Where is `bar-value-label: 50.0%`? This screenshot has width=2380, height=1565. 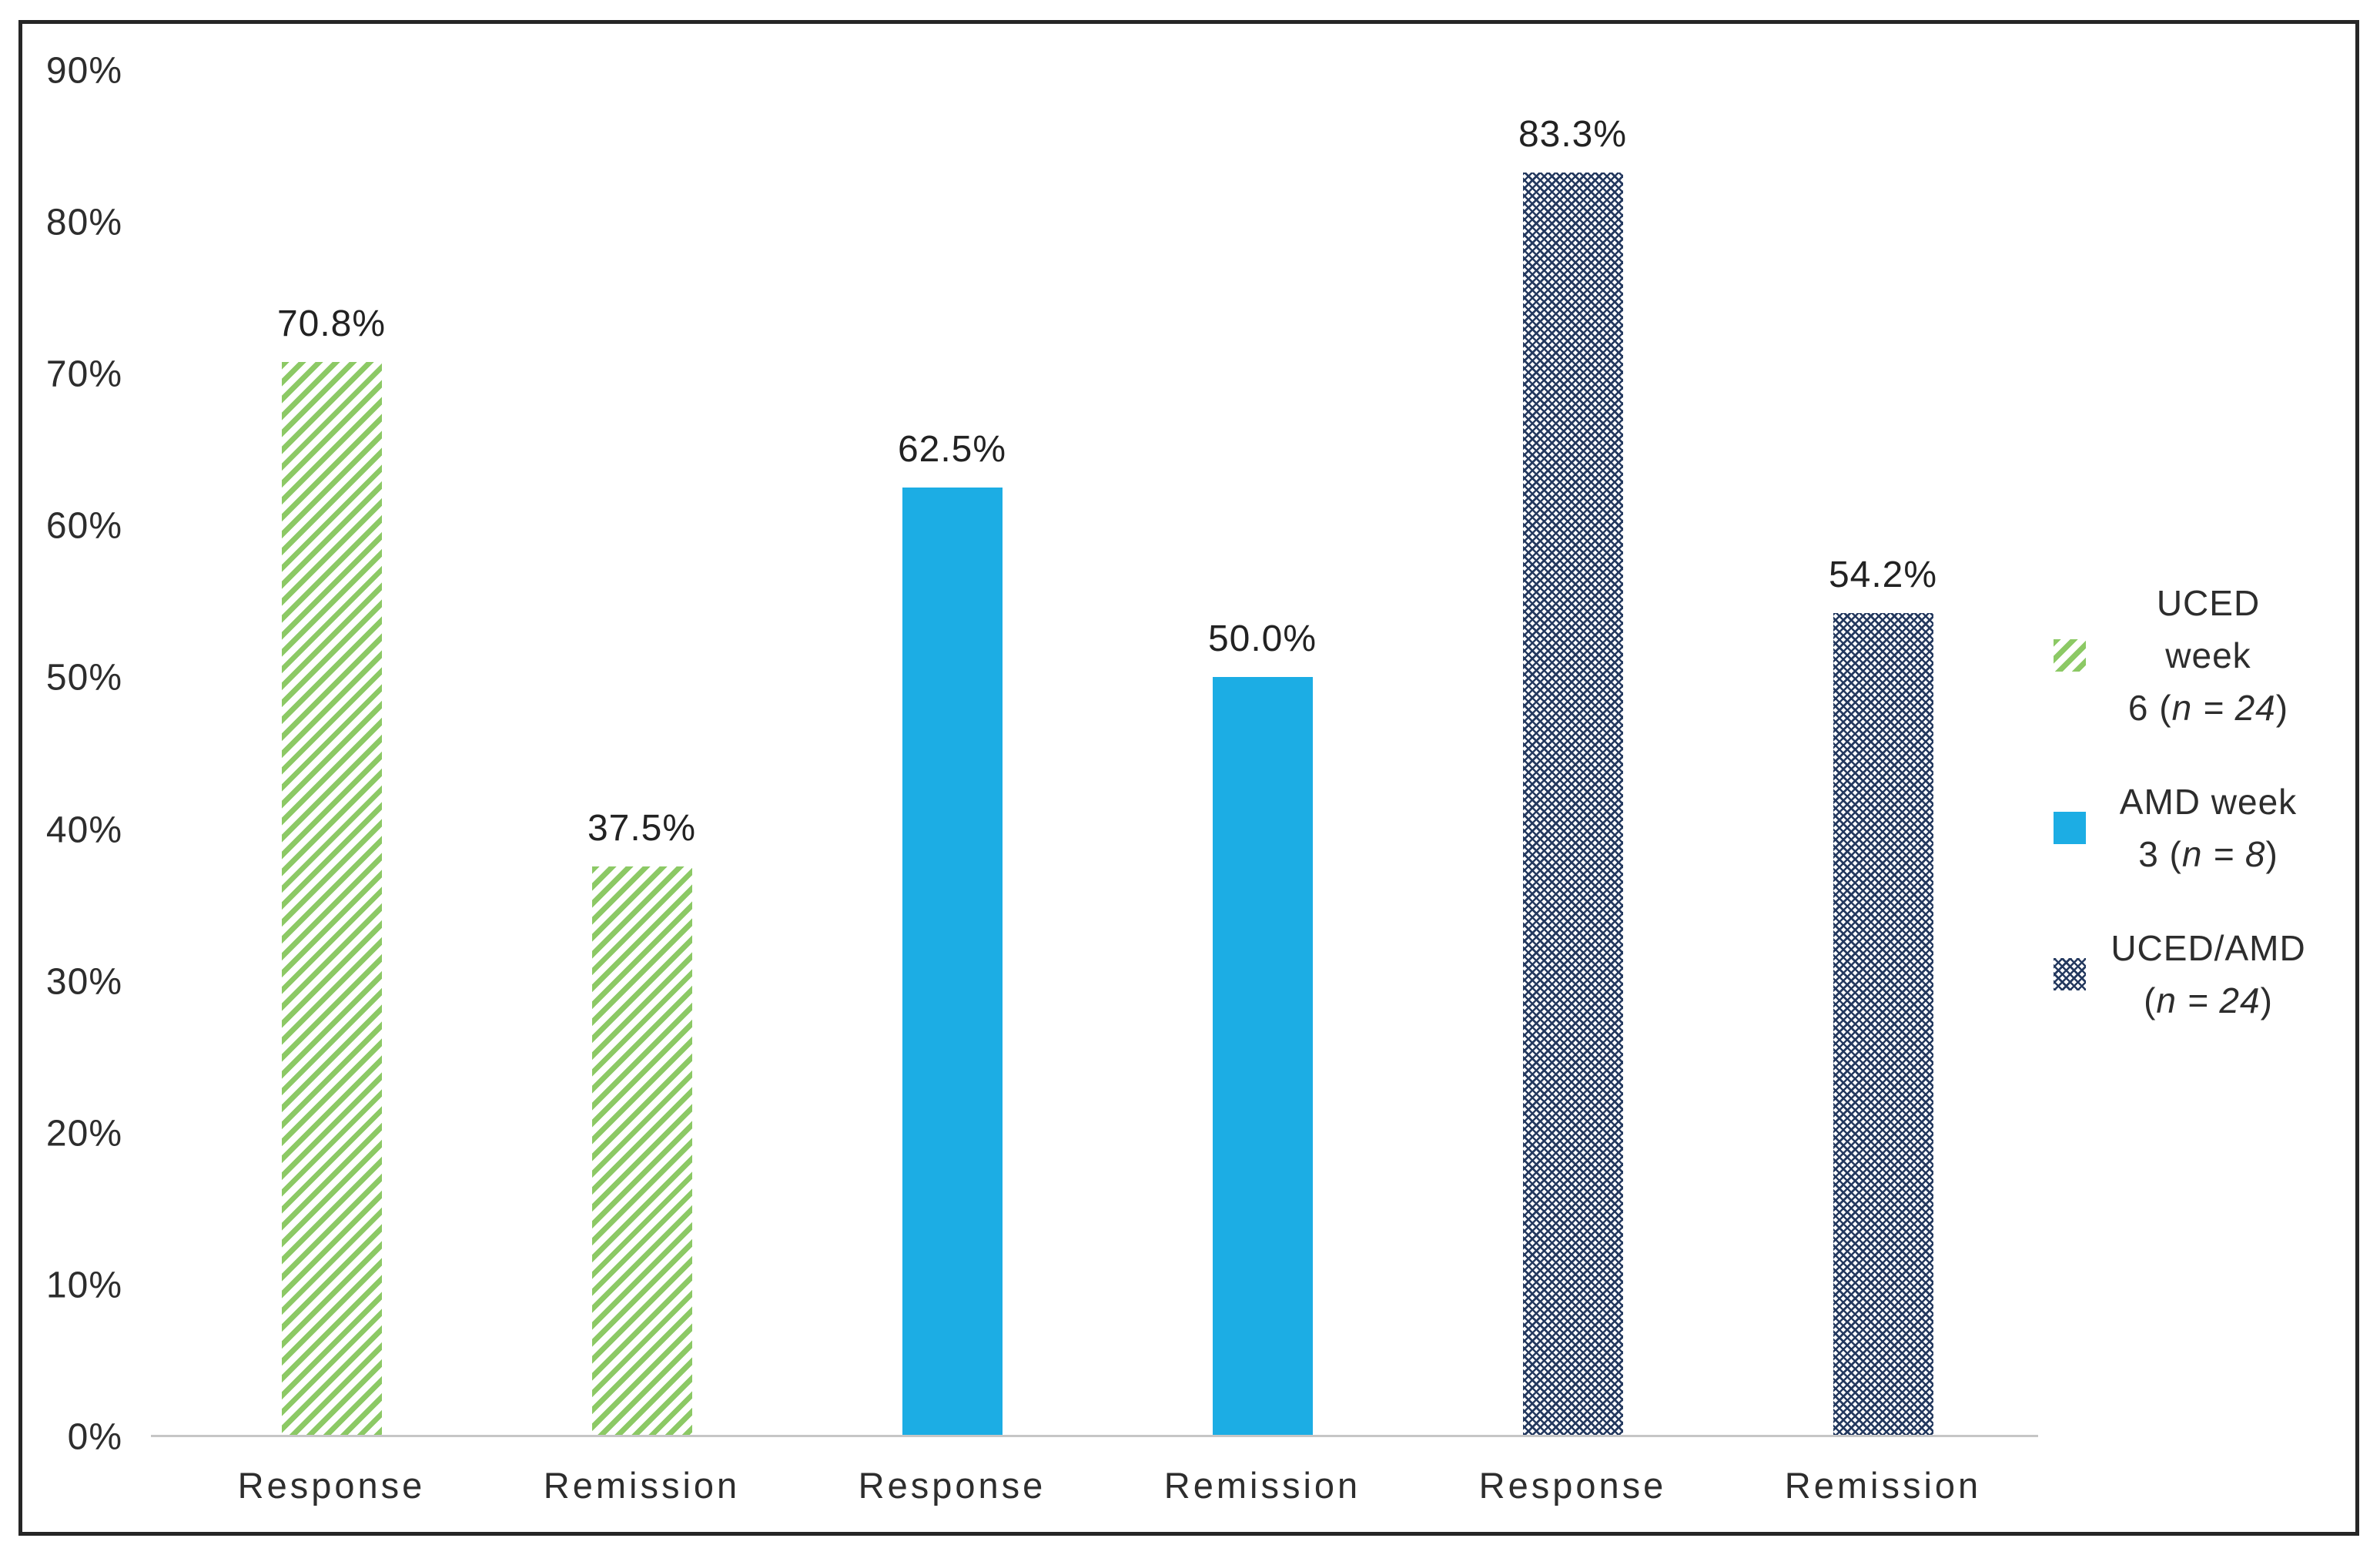 bar-value-label: 50.0% is located at coordinates (1262, 639).